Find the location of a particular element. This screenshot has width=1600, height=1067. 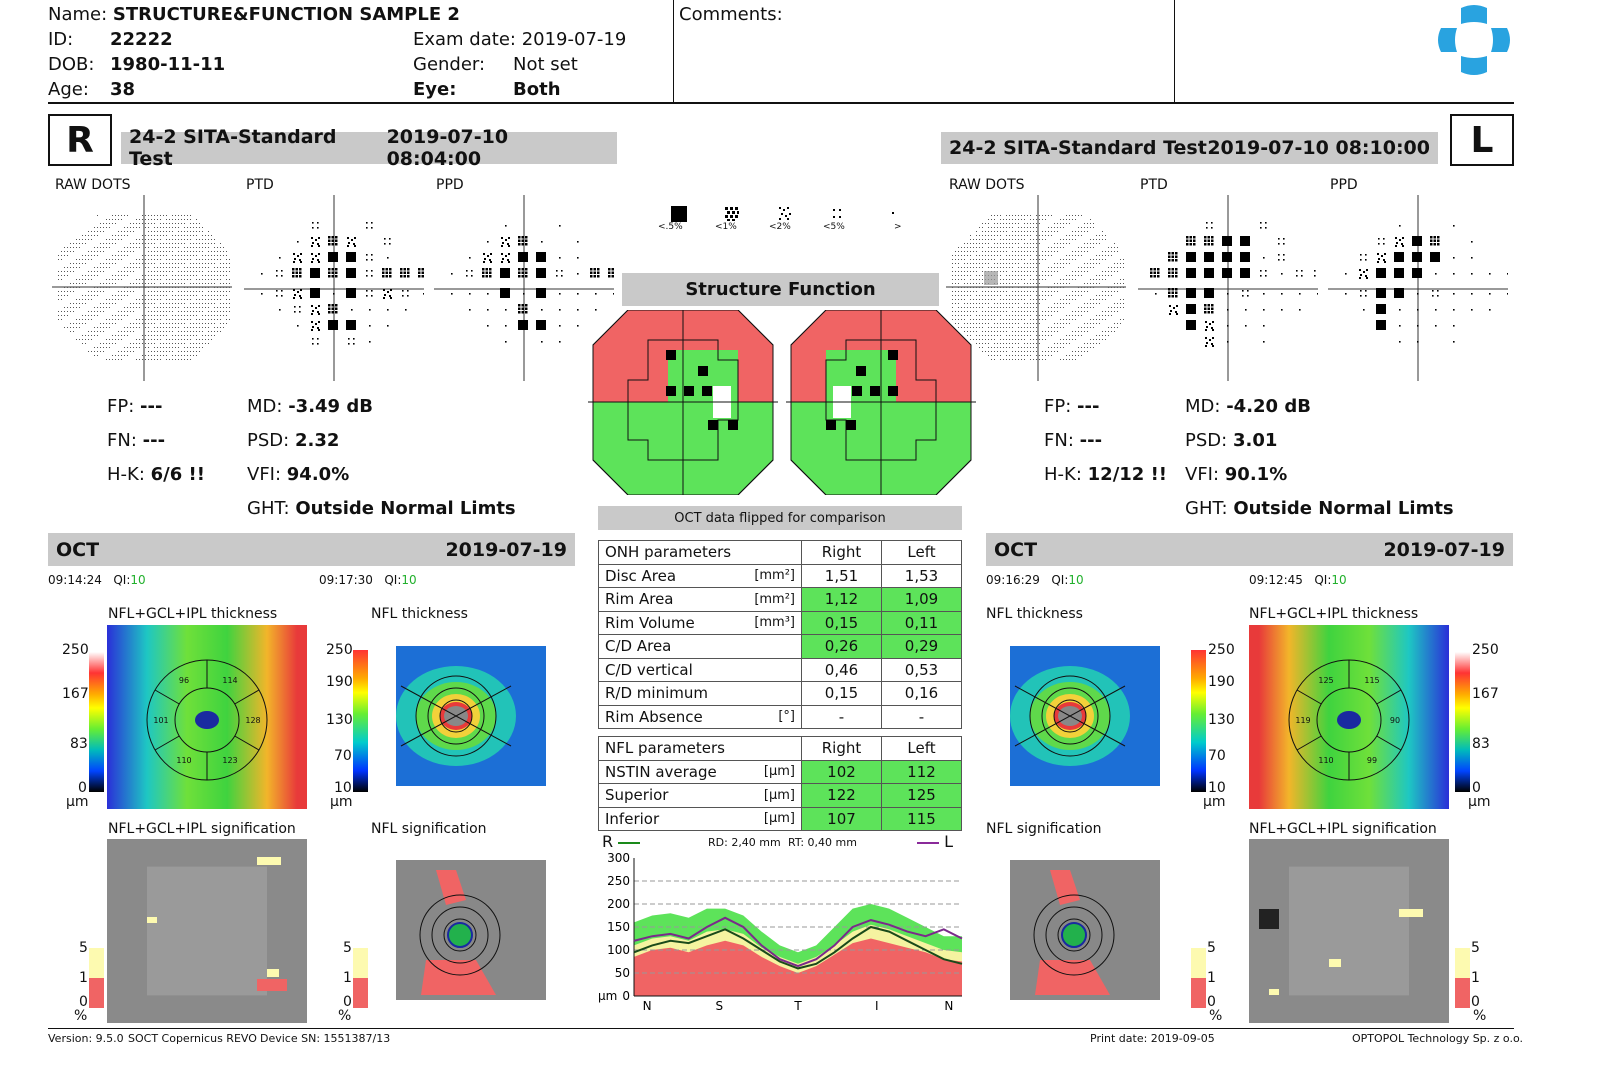

scale-label: 83 is located at coordinates (79, 744).